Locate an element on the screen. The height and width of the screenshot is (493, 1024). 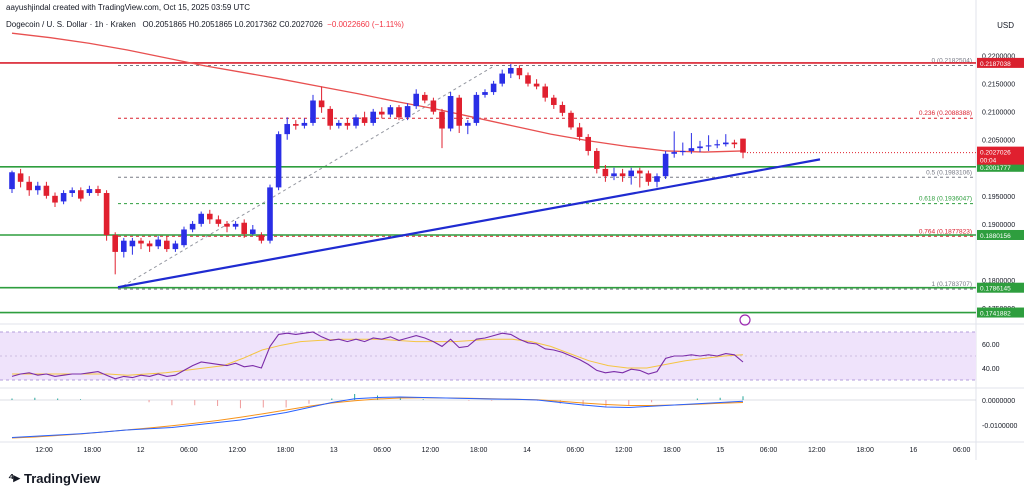
horizontal-level-label: 0.2001777 is located at coordinates (995, 168).